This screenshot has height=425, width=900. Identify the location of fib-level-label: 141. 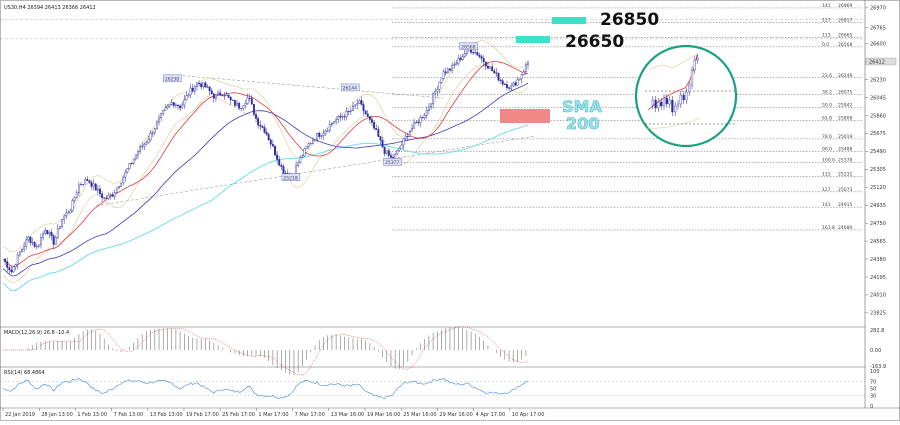
(826, 205).